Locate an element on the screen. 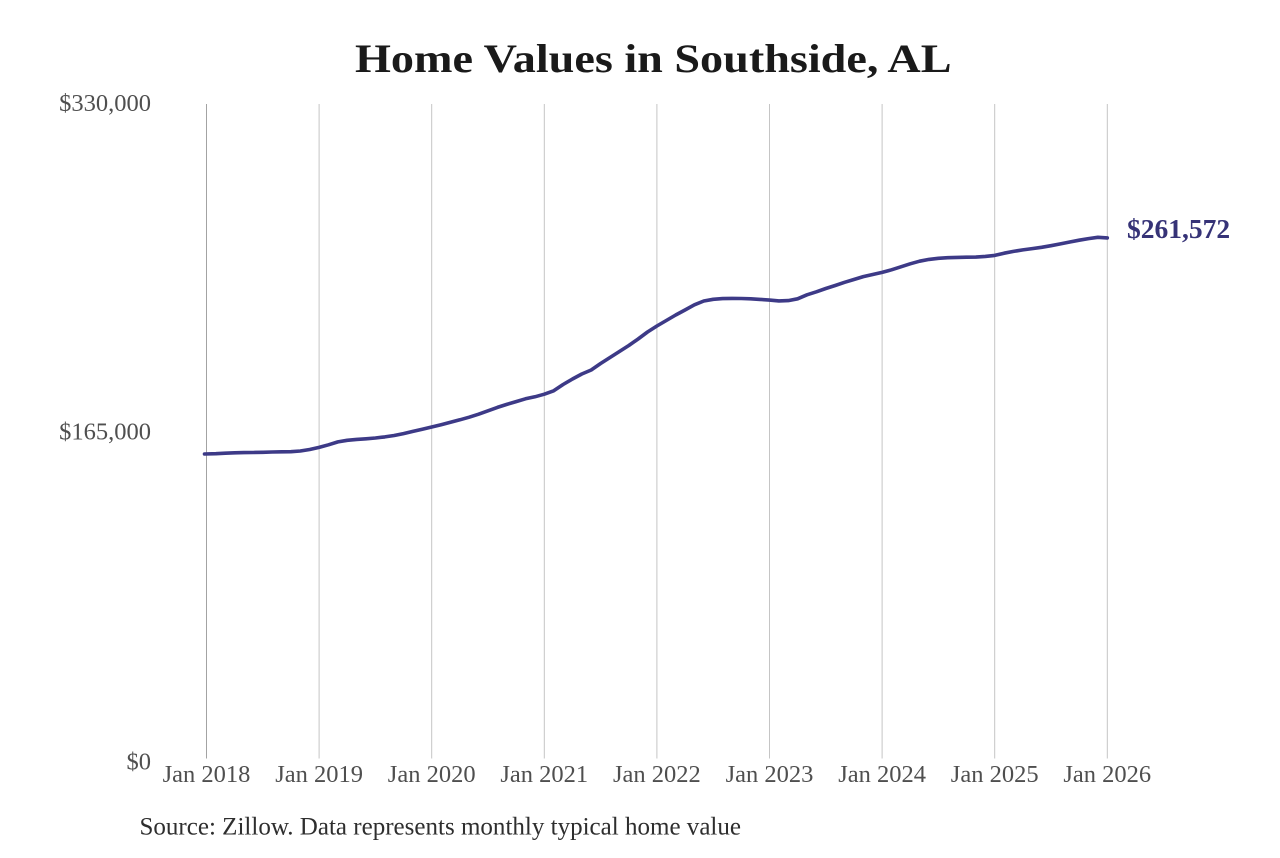 Image resolution: width=1280 pixels, height=858 pixels. svg-text: $261,572 is located at coordinates (1178, 228).